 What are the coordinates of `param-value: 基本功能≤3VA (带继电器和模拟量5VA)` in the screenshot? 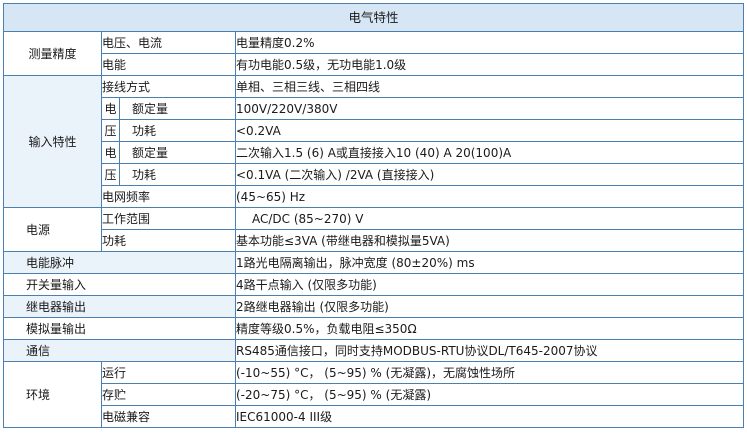 It's located at (489, 240).